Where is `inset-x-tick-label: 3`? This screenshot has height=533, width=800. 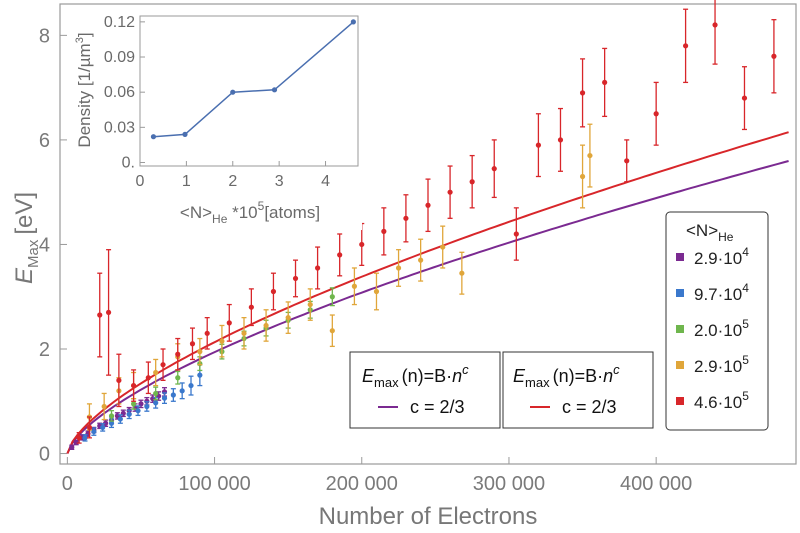 inset-x-tick-label: 3 is located at coordinates (279, 181).